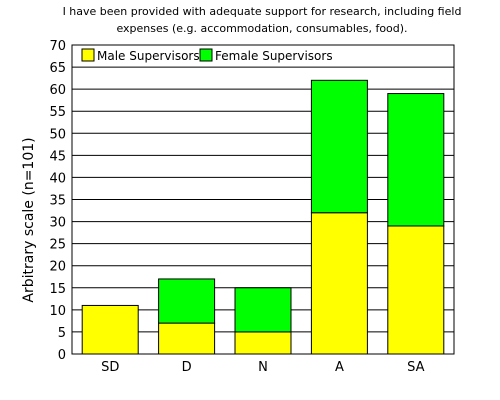 Image resolution: width=500 pixels, height=400 pixels. I want to click on y-tick-labels: 0 5 10 15 20 25 30 35 40 45 50 55 60 65 70, so click(57, 201).